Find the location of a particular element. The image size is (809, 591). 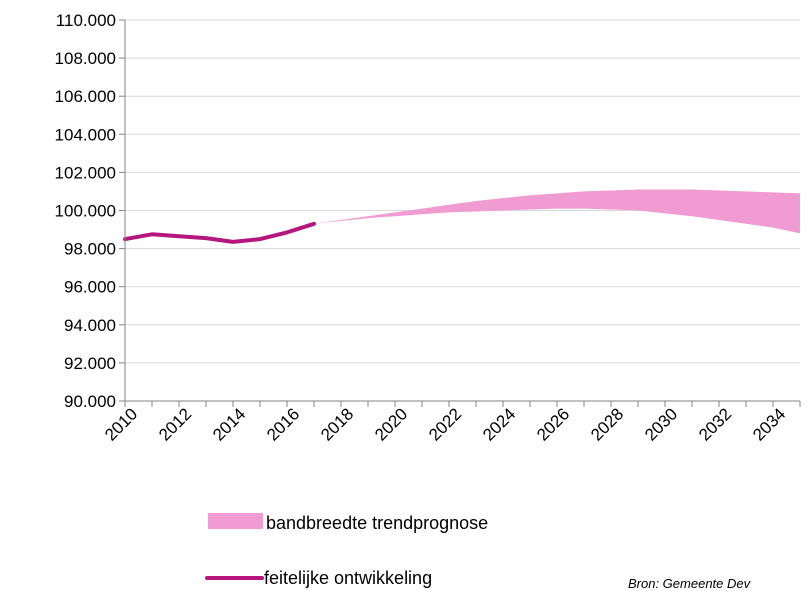

forecast-band is located at coordinates (557, 211).